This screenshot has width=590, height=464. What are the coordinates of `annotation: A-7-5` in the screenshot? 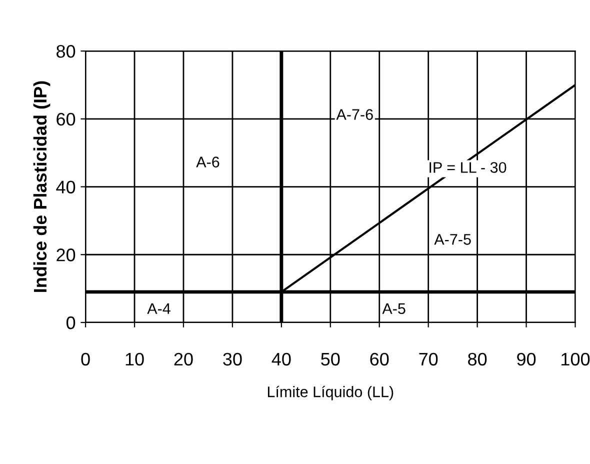 It's located at (452, 239).